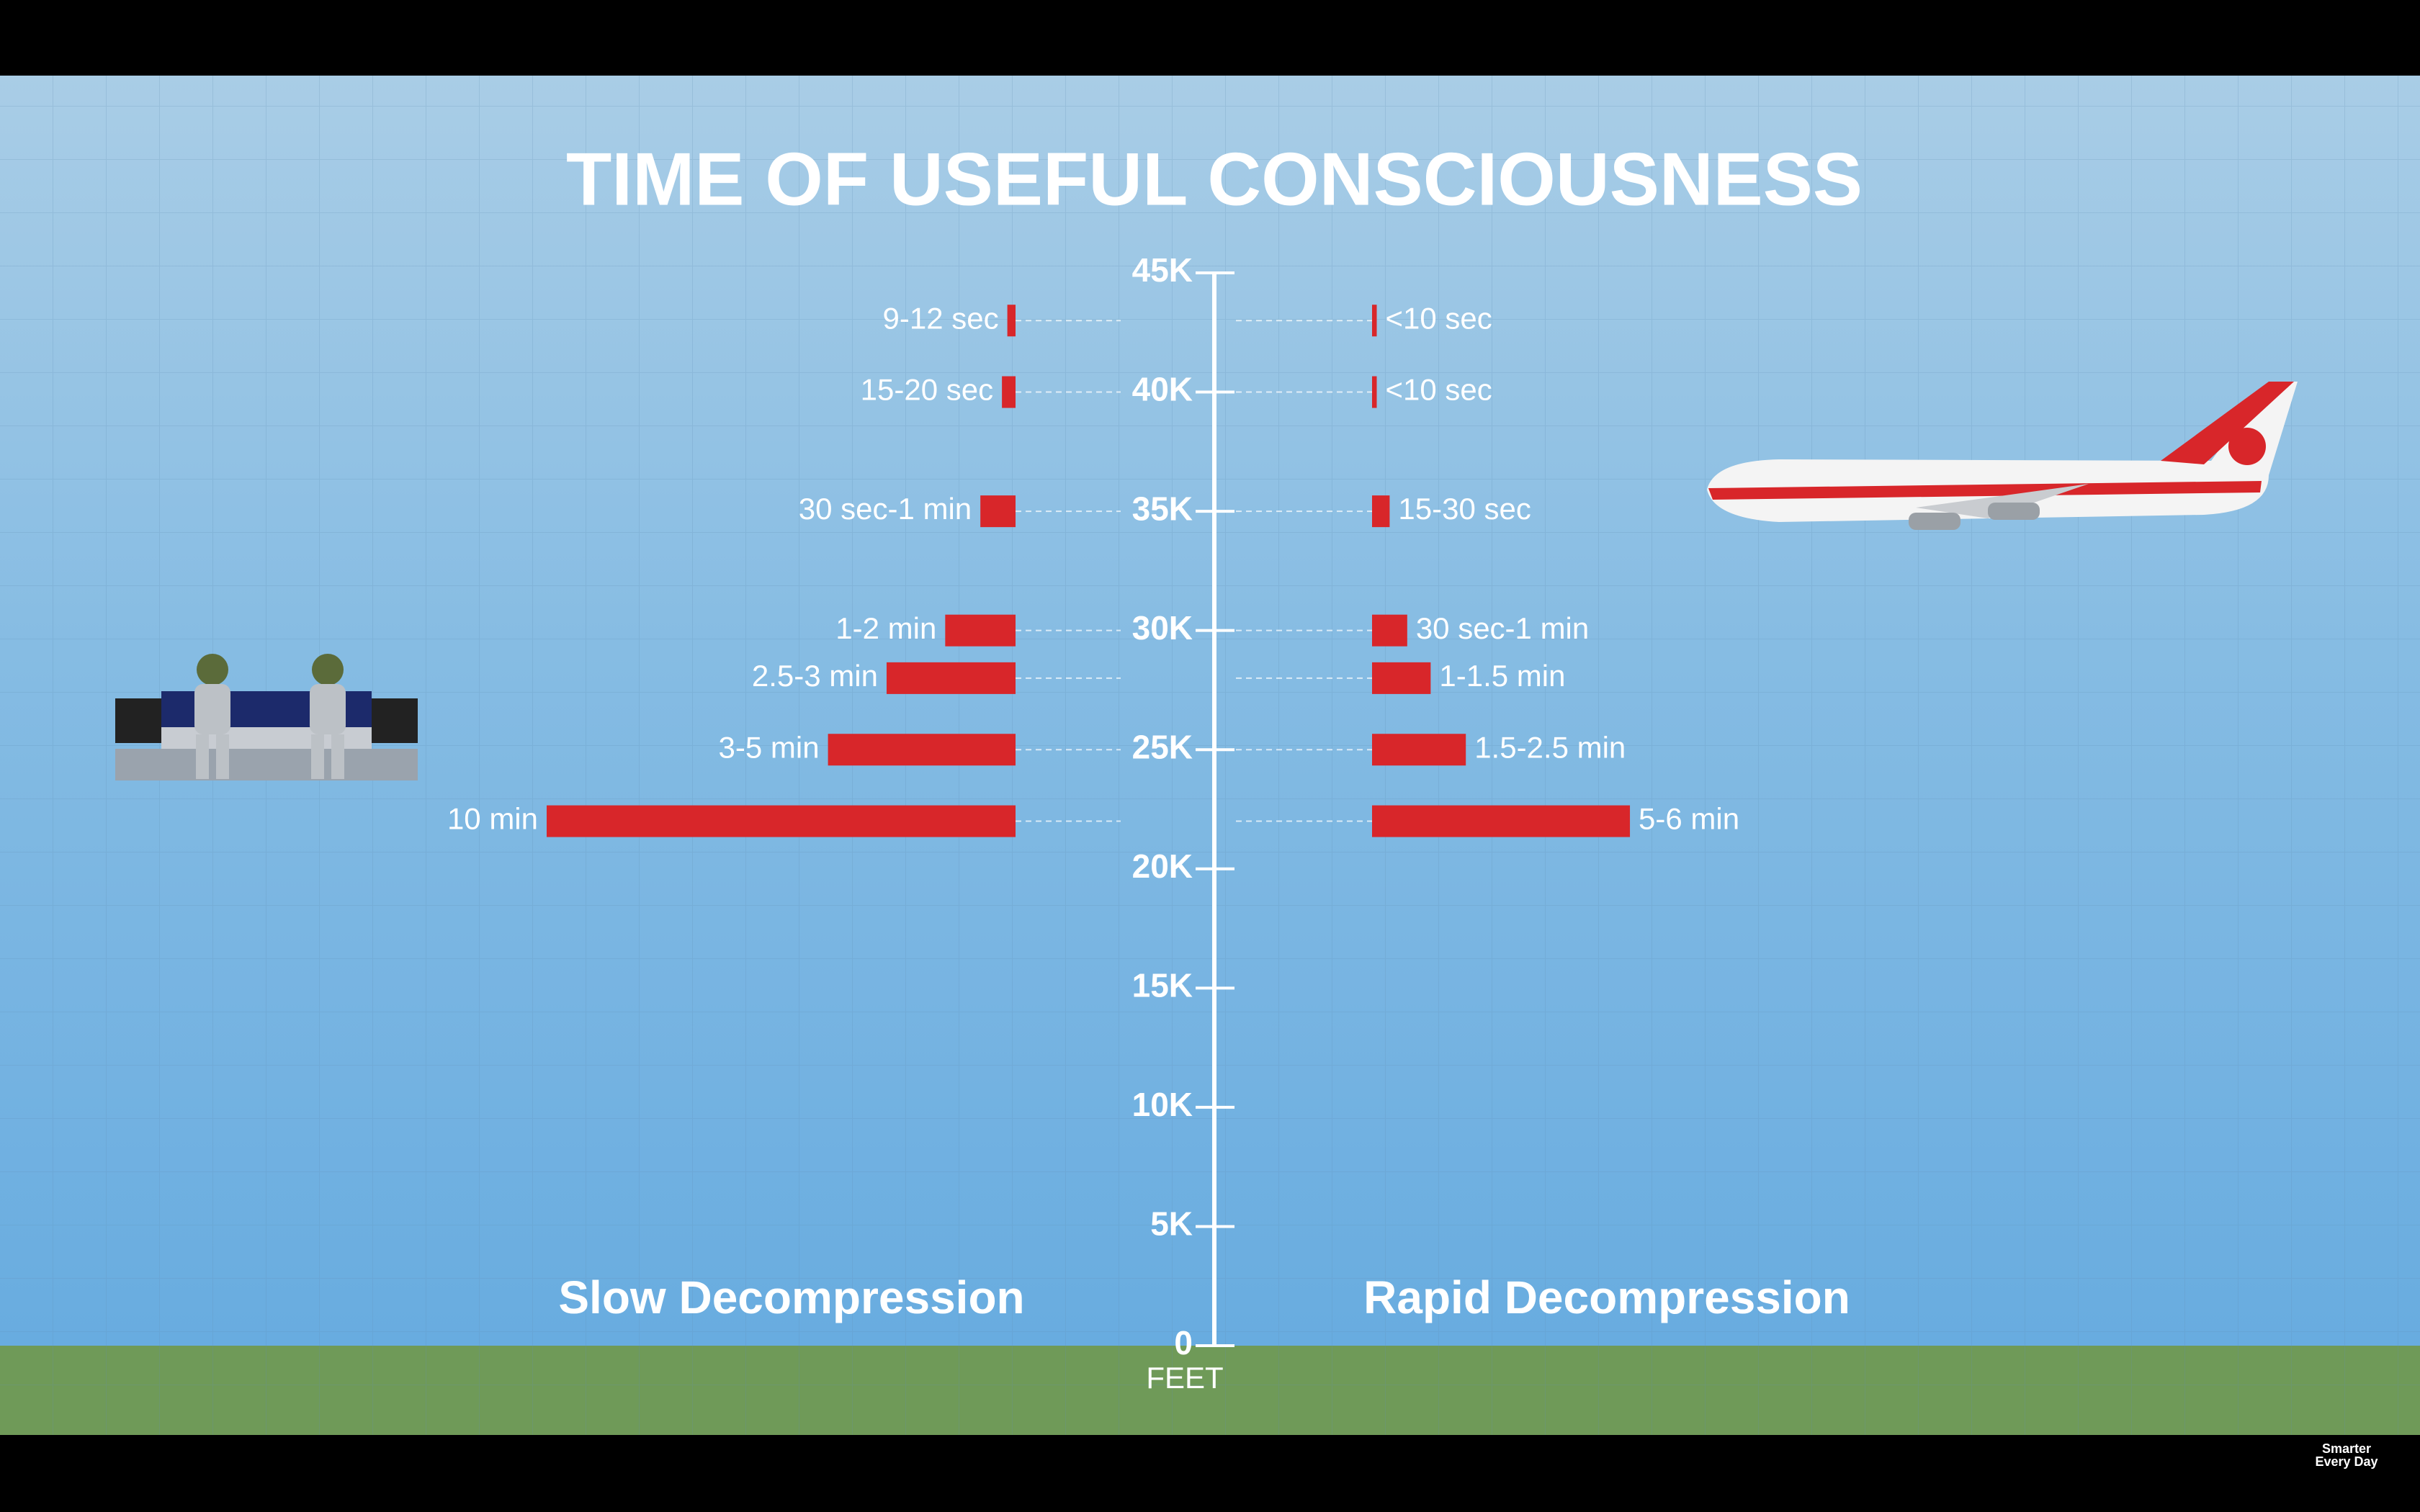  What do you see at coordinates (1162, 746) in the screenshot?
I see `y-tick-label: 25K` at bounding box center [1162, 746].